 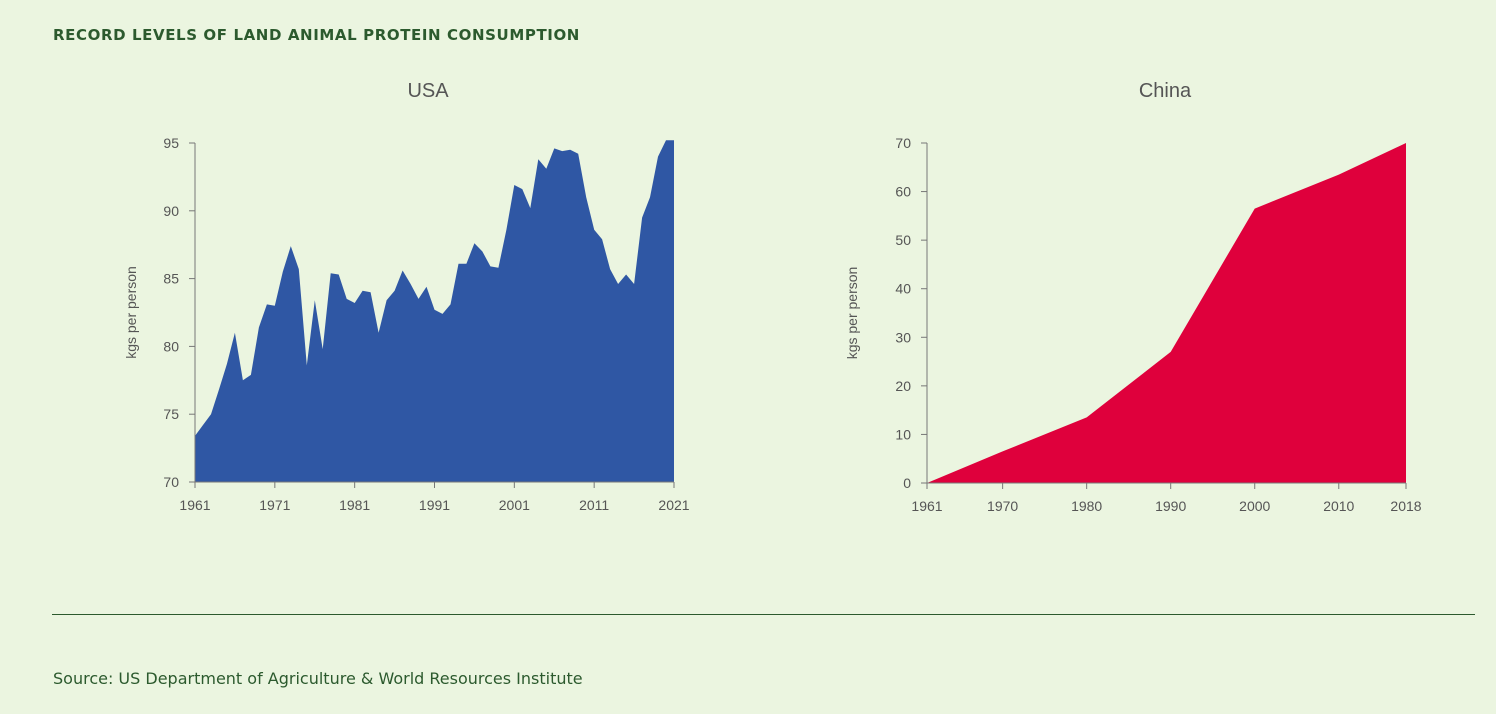 What do you see at coordinates (1170, 506) in the screenshot?
I see `china-x-tick-label: 1990` at bounding box center [1170, 506].